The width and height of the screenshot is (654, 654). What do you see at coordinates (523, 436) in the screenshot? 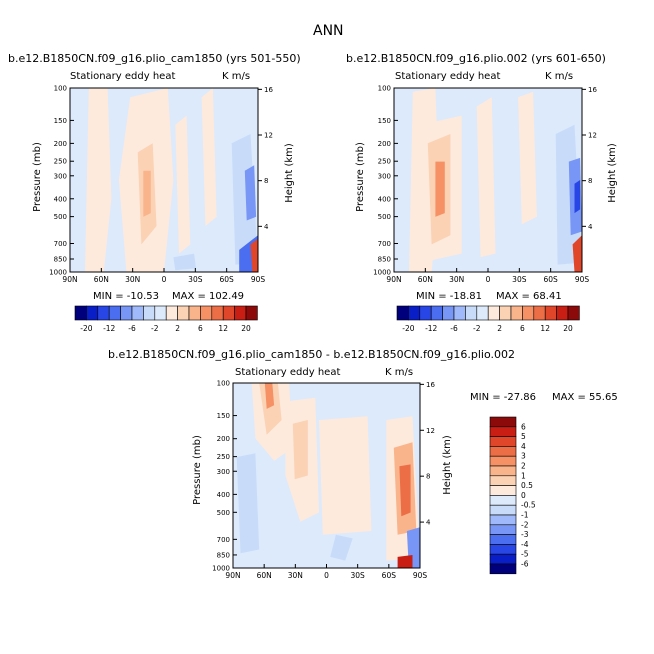
I see `colorbar-label: 5` at bounding box center [523, 436].